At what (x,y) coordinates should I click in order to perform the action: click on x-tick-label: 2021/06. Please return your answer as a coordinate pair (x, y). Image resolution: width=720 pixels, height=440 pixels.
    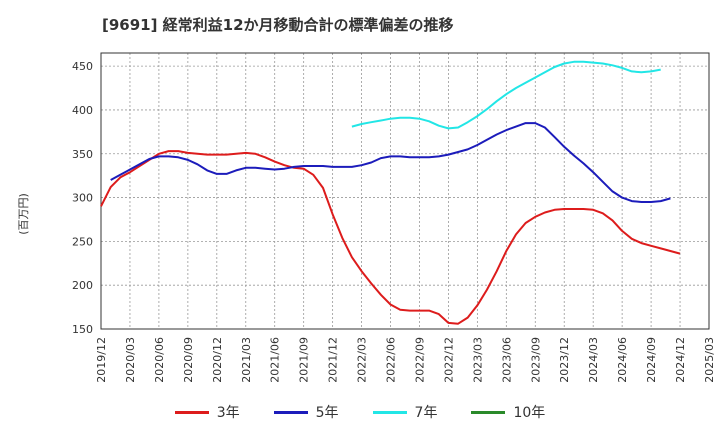
    Looking at the image, I should click on (275, 360).